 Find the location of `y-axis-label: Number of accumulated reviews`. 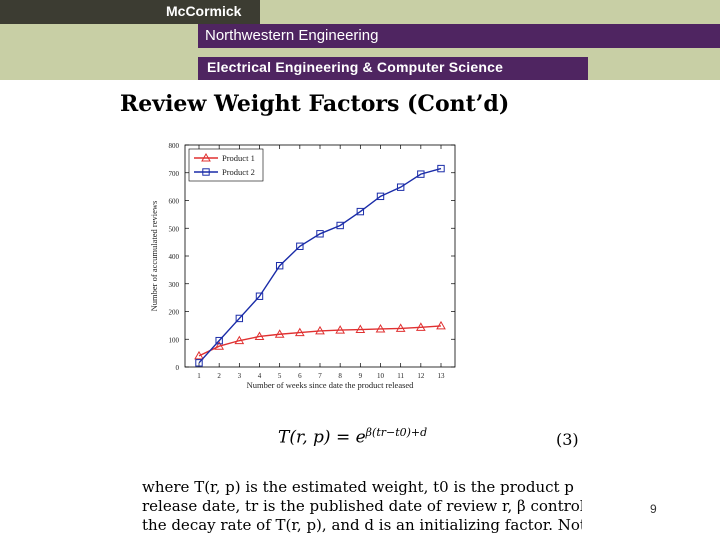

y-axis-label: Number of accumulated reviews is located at coordinates (154, 256).